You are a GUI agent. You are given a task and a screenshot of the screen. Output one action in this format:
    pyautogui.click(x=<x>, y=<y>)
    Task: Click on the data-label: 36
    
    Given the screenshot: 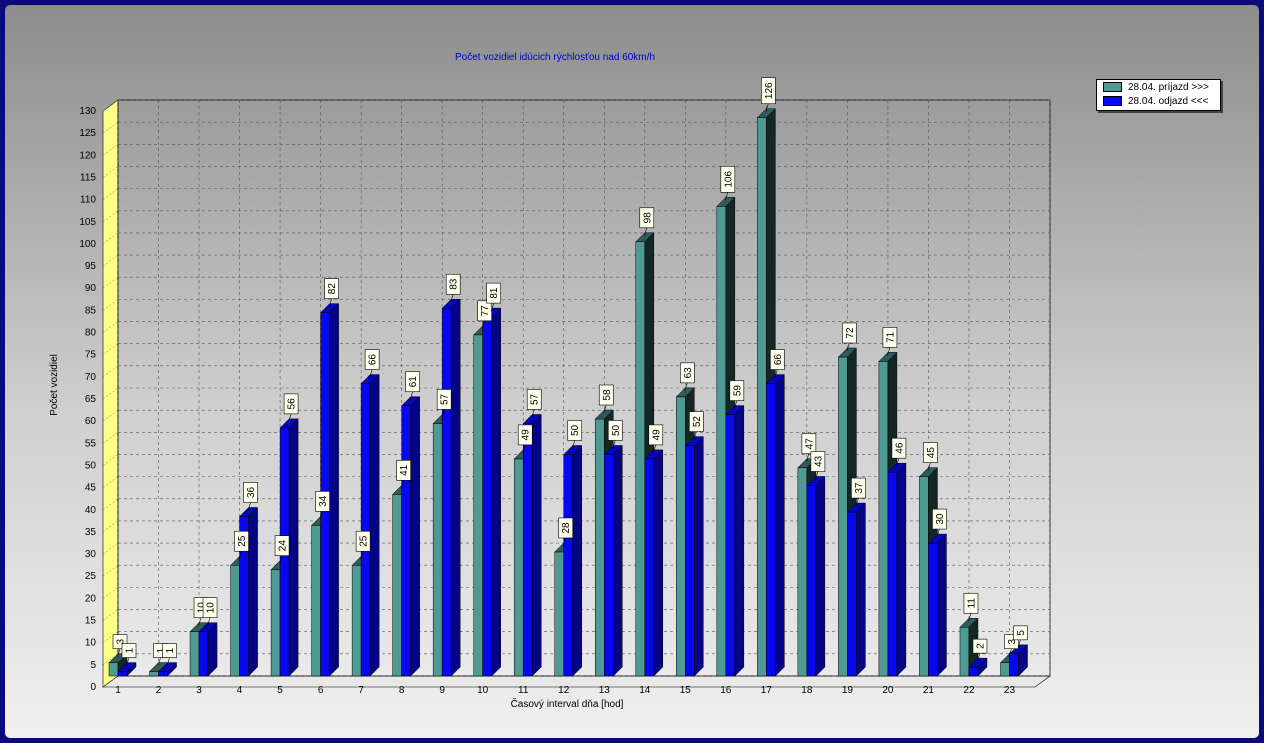 What is the action you would take?
    pyautogui.click(x=251, y=492)
    